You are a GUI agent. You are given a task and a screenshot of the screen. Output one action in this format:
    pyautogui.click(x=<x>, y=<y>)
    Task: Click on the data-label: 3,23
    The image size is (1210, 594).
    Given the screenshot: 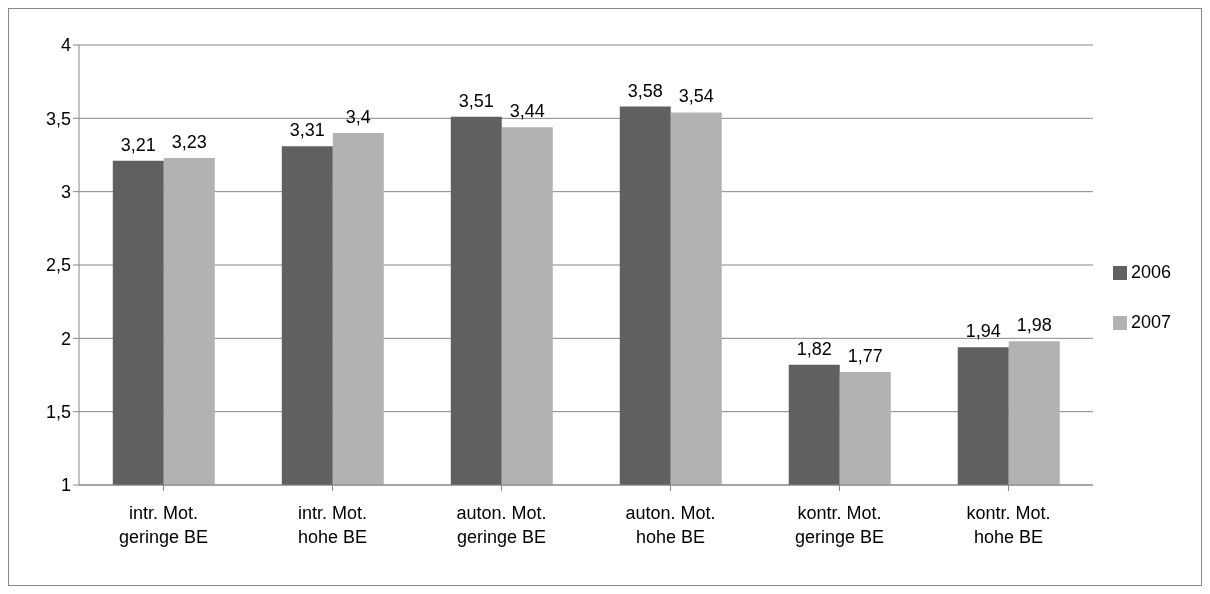 What is the action you would take?
    pyautogui.click(x=189, y=141)
    